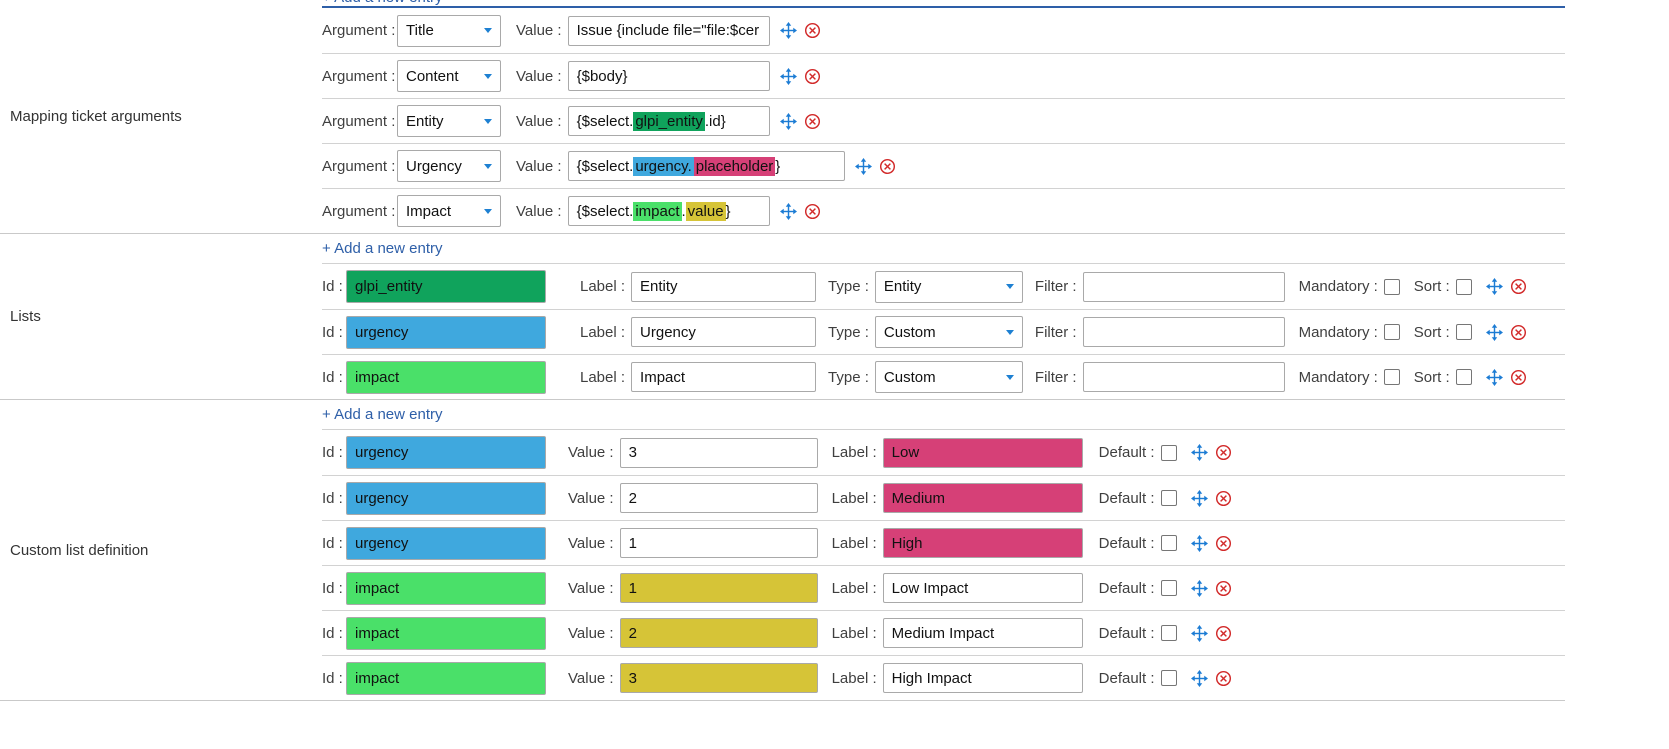 This screenshot has width=1669, height=749. Describe the element at coordinates (1431, 377) in the screenshot. I see `sort-label: Sort :` at that location.